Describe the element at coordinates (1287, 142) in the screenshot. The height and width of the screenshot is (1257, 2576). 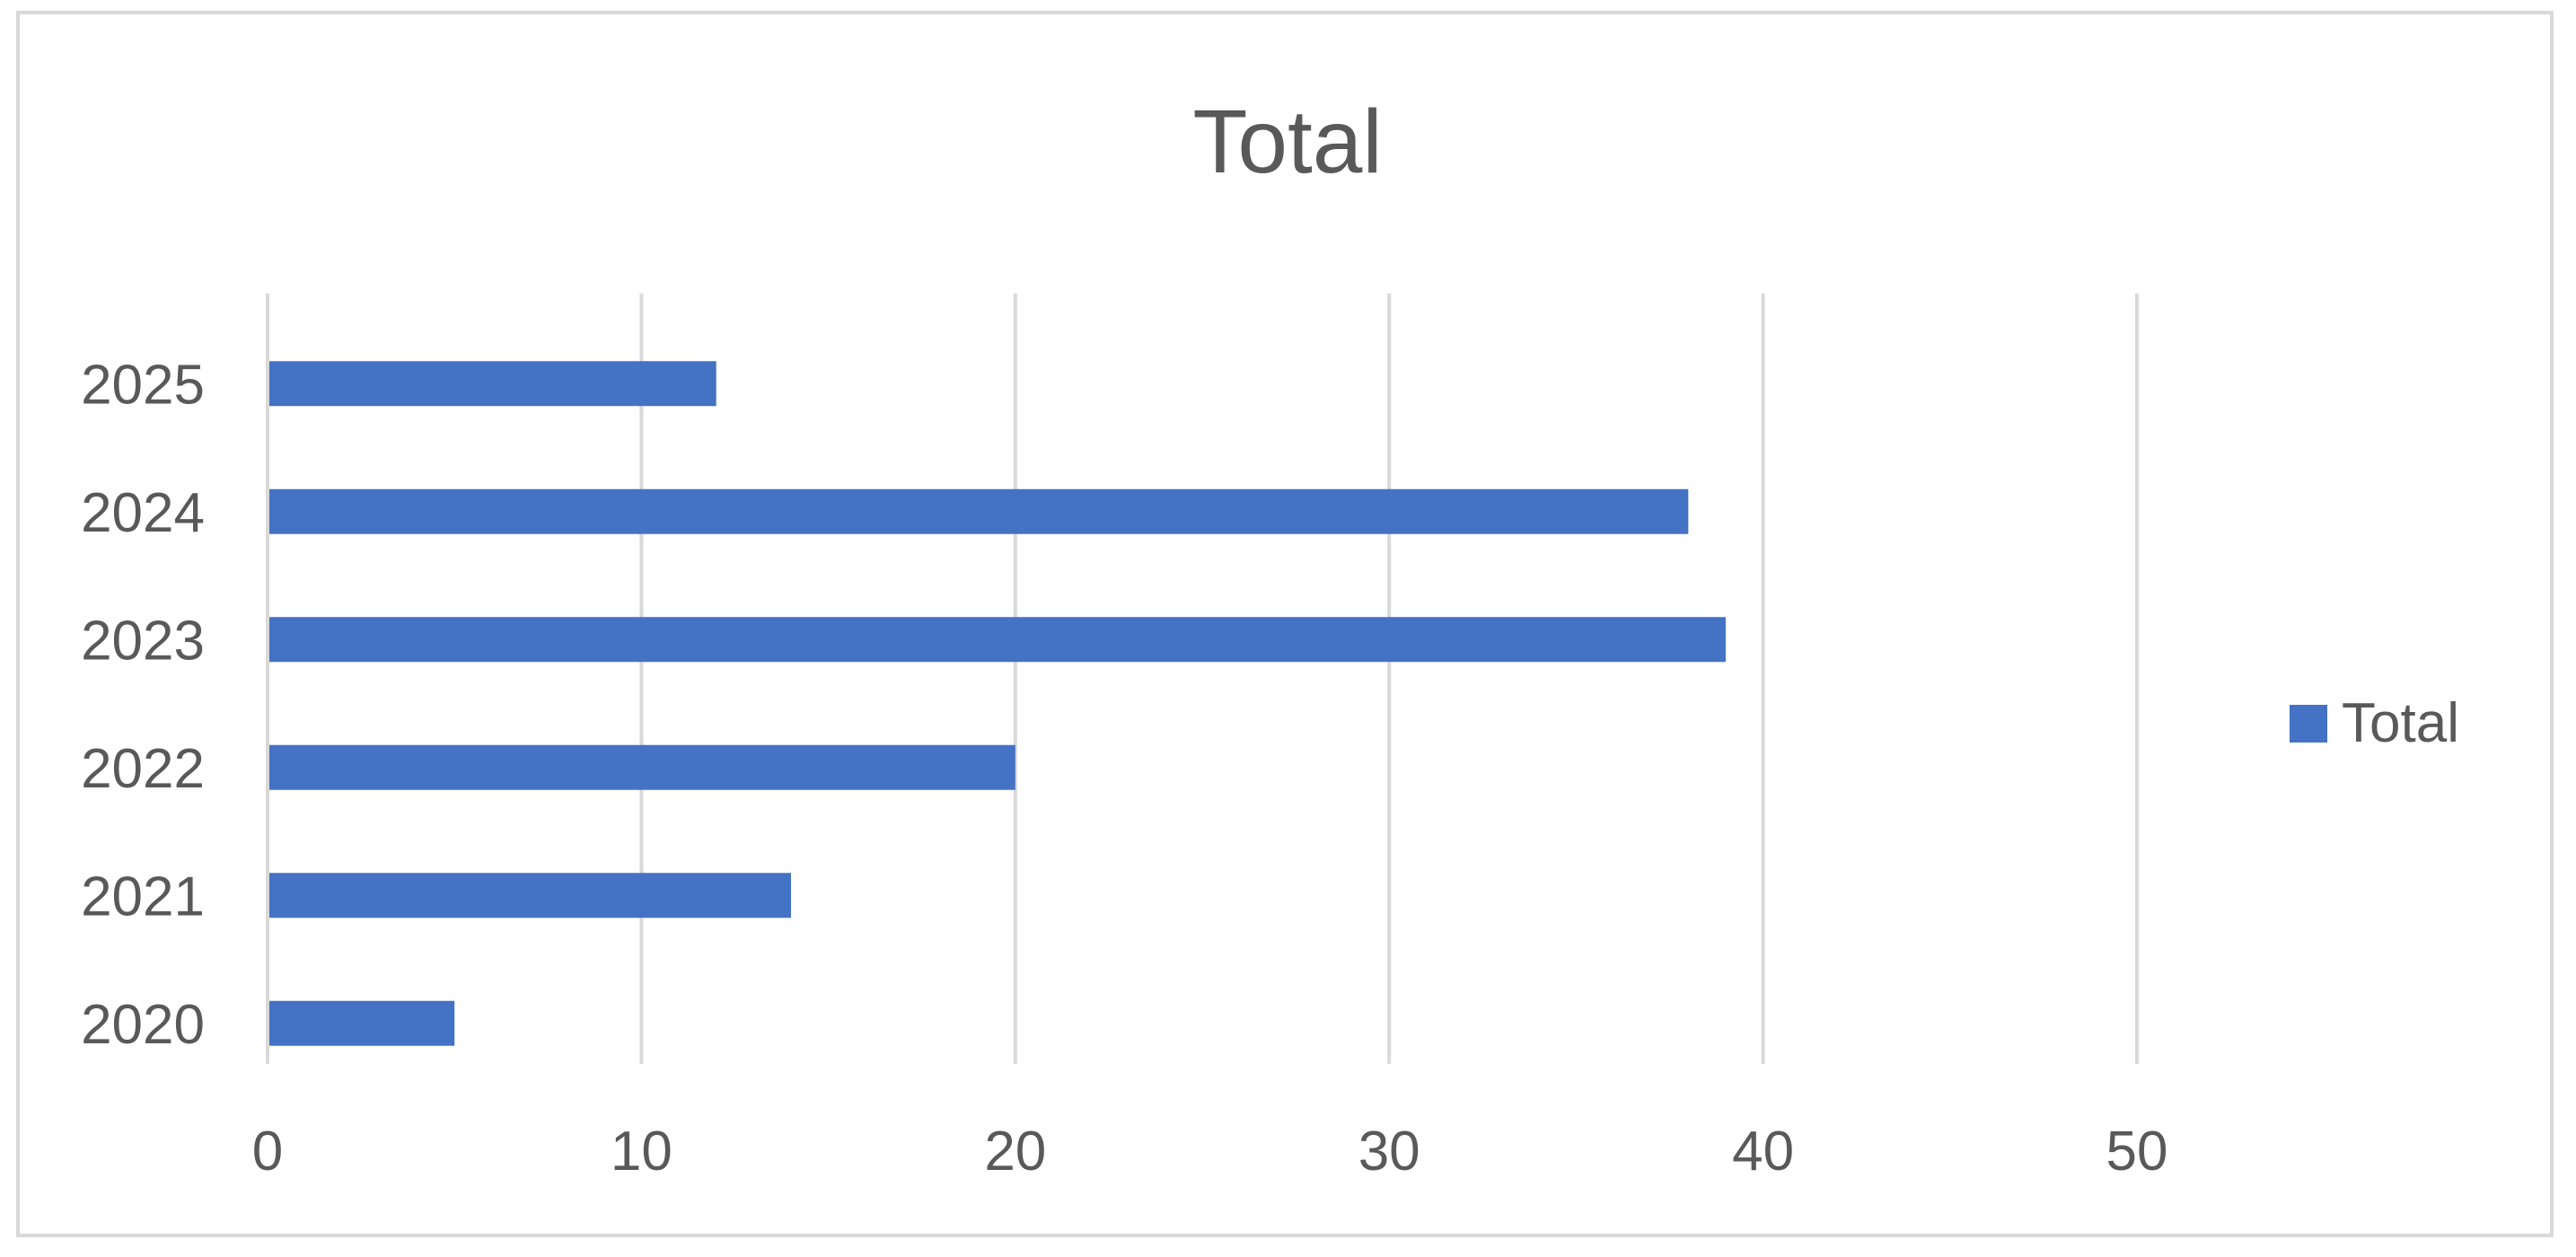
I see `chart-title: Total` at that location.